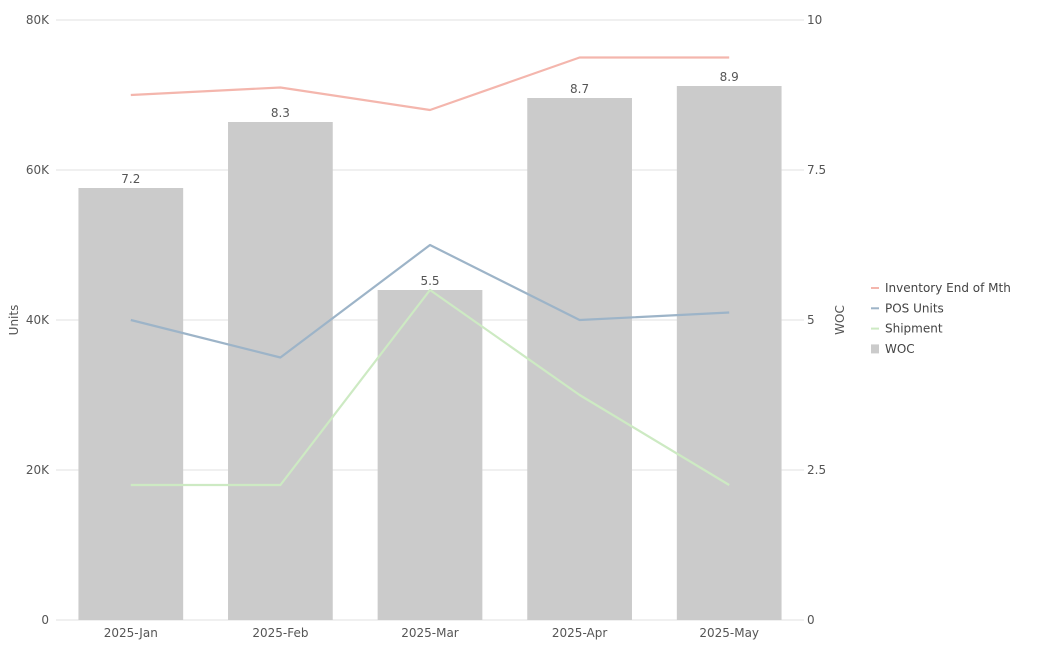 The width and height of the screenshot is (1037, 654). I want to click on left-axis-tick-label: 60K, so click(38, 170).